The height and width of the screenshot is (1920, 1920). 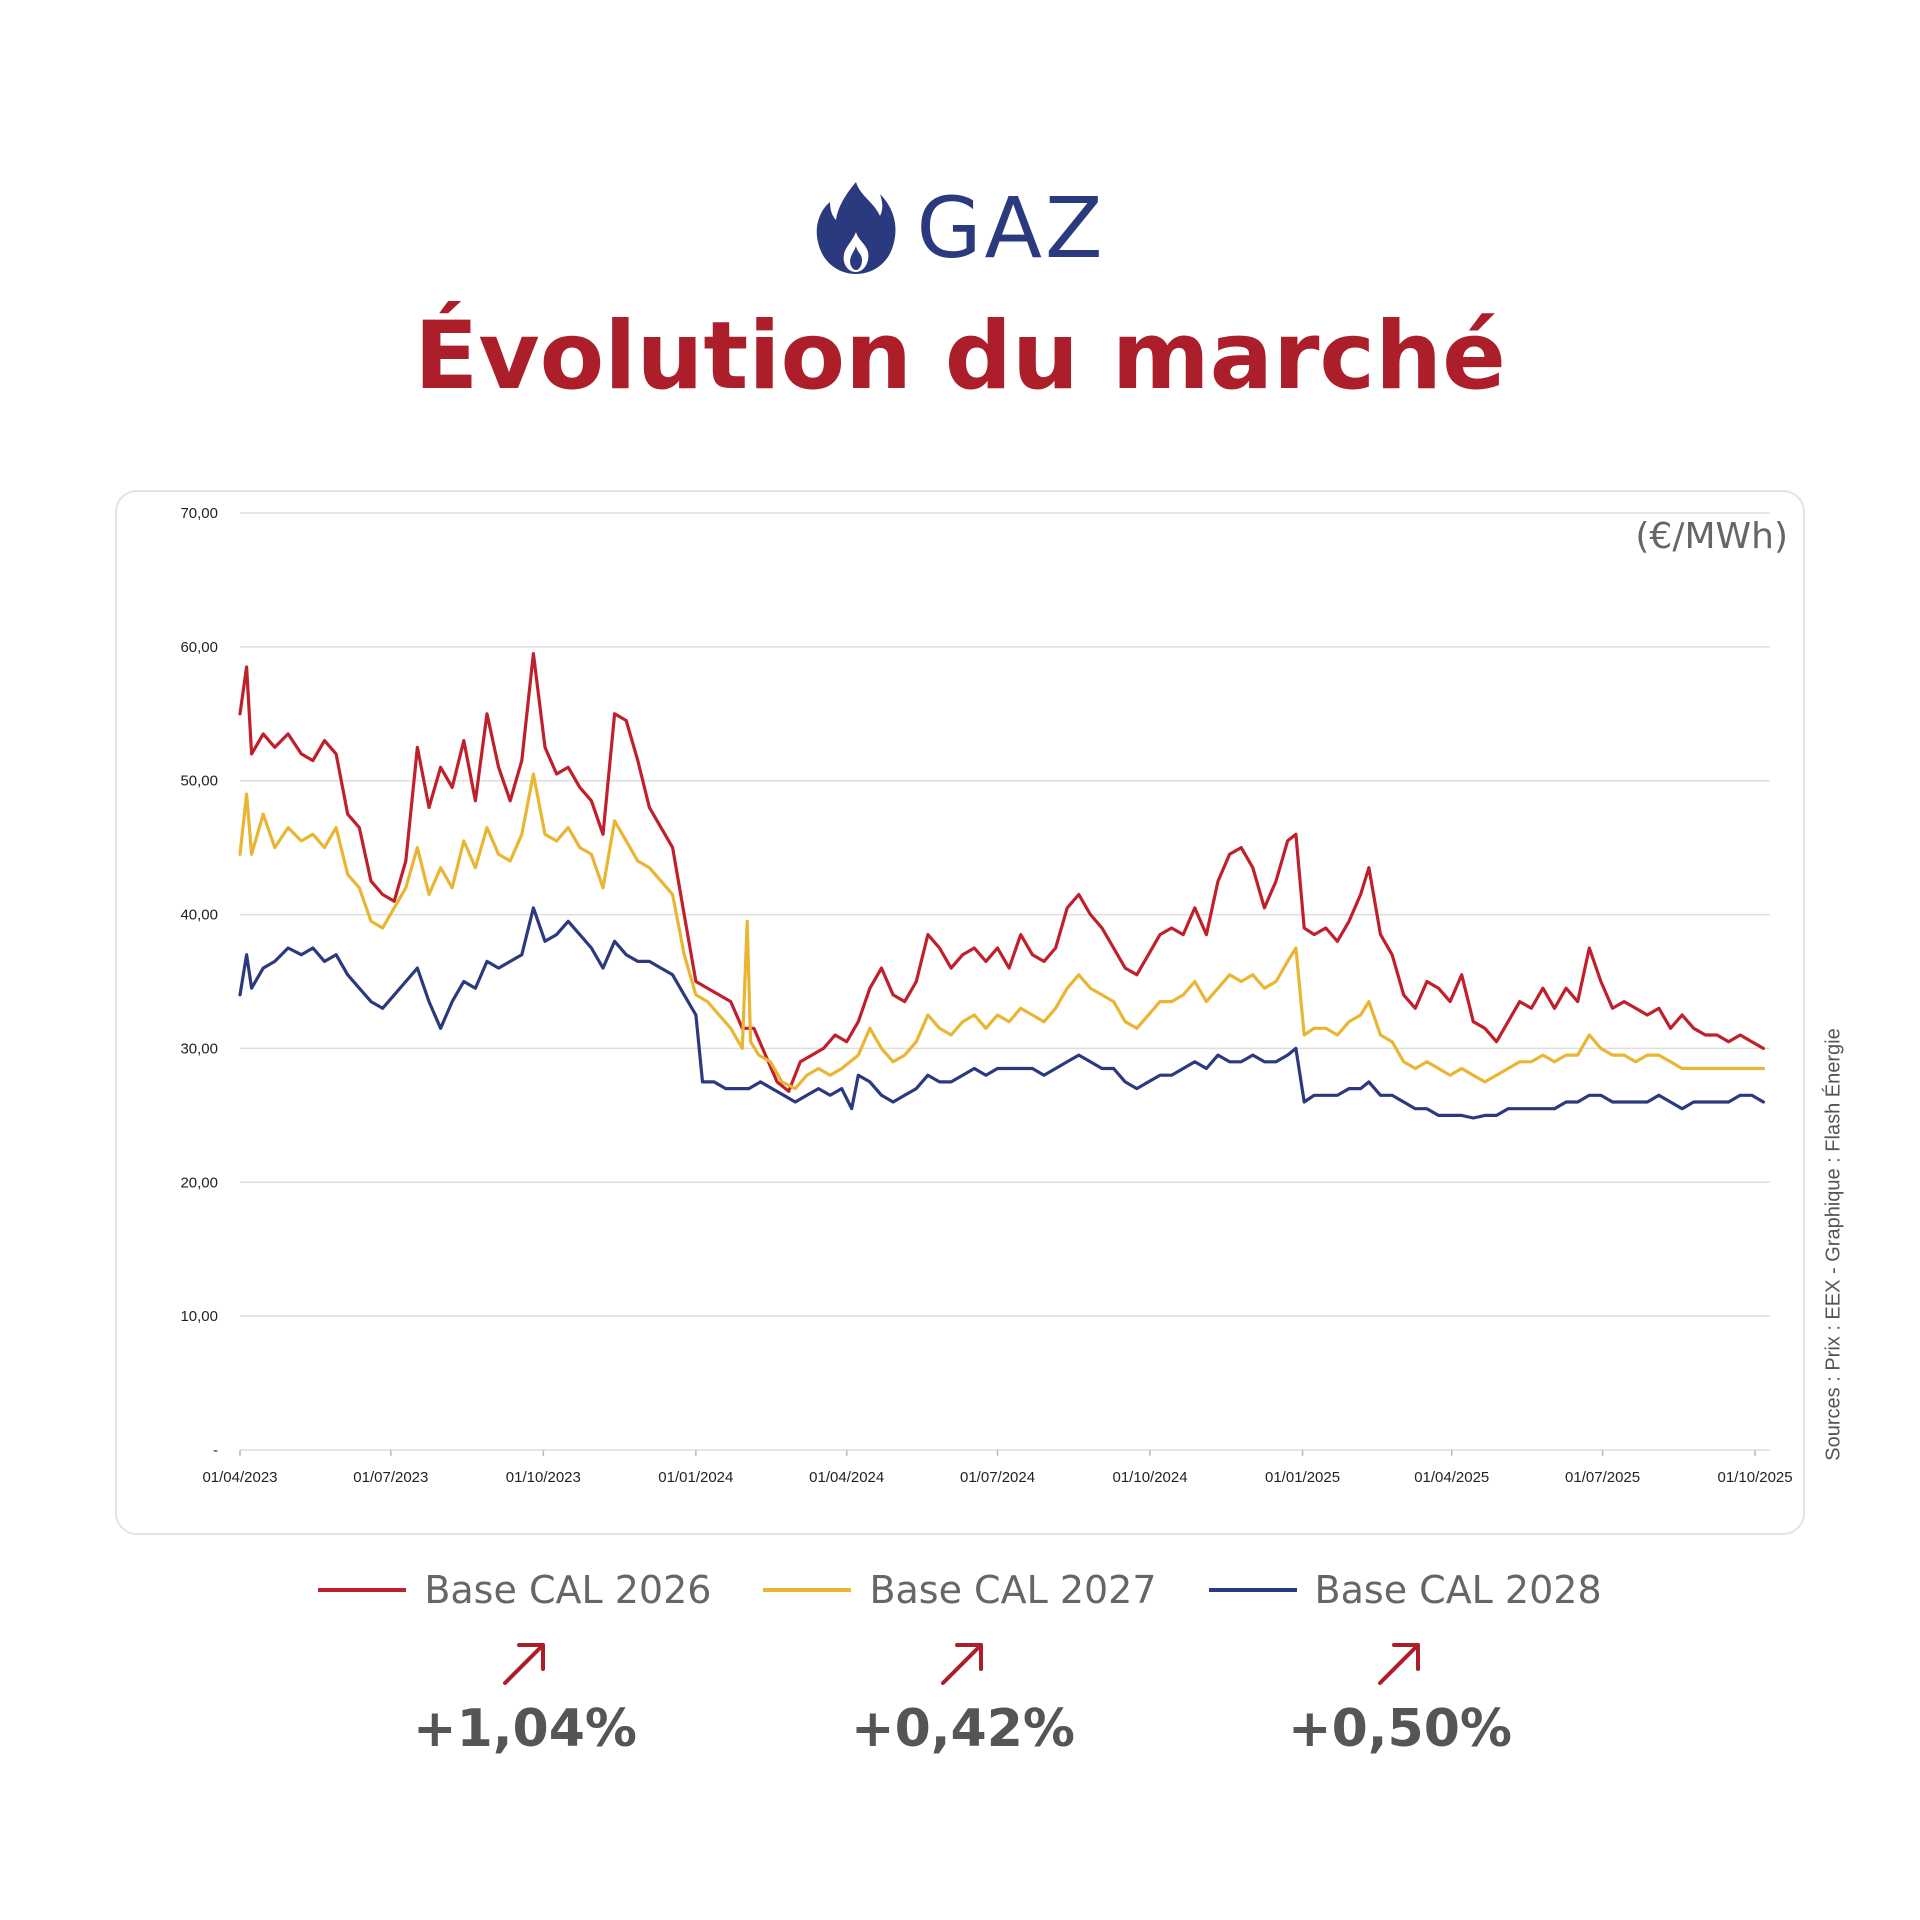 I want to click on page-title: Évolution du marché, so click(x=960, y=356).